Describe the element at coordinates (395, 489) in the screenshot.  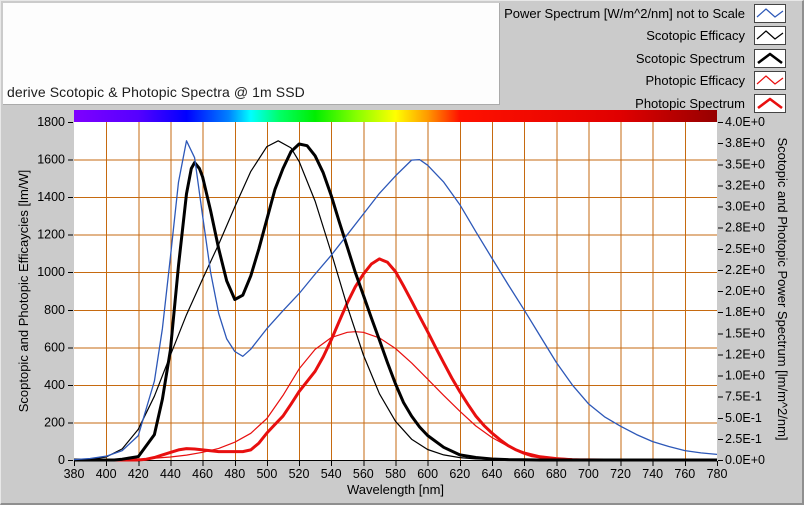
I see `x-axis-title: Wavelength [nm]` at that location.